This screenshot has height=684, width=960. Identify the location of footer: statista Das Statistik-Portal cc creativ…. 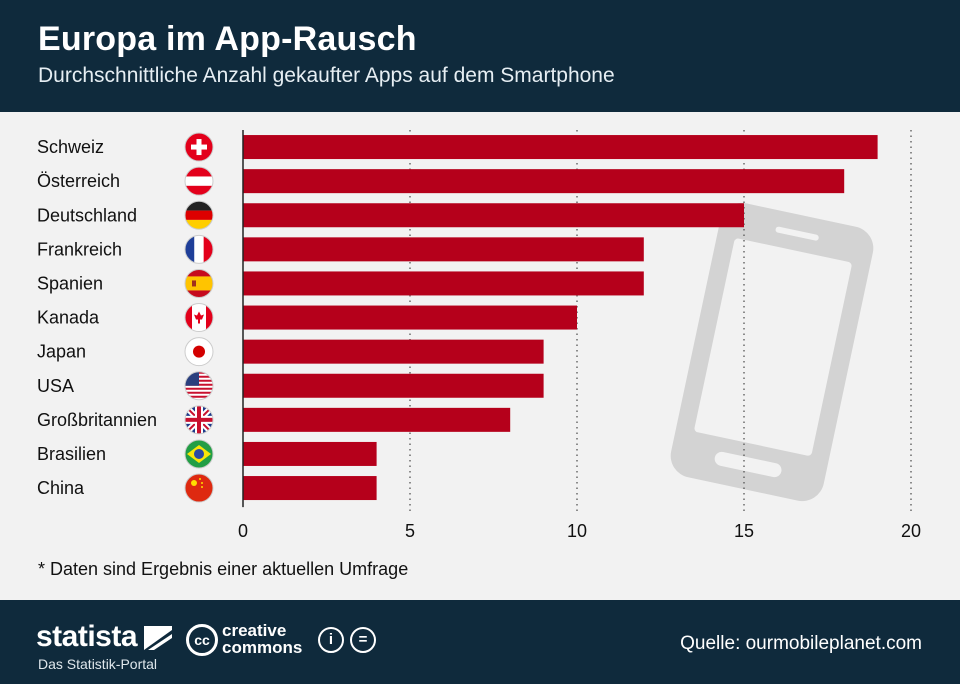
(480, 642).